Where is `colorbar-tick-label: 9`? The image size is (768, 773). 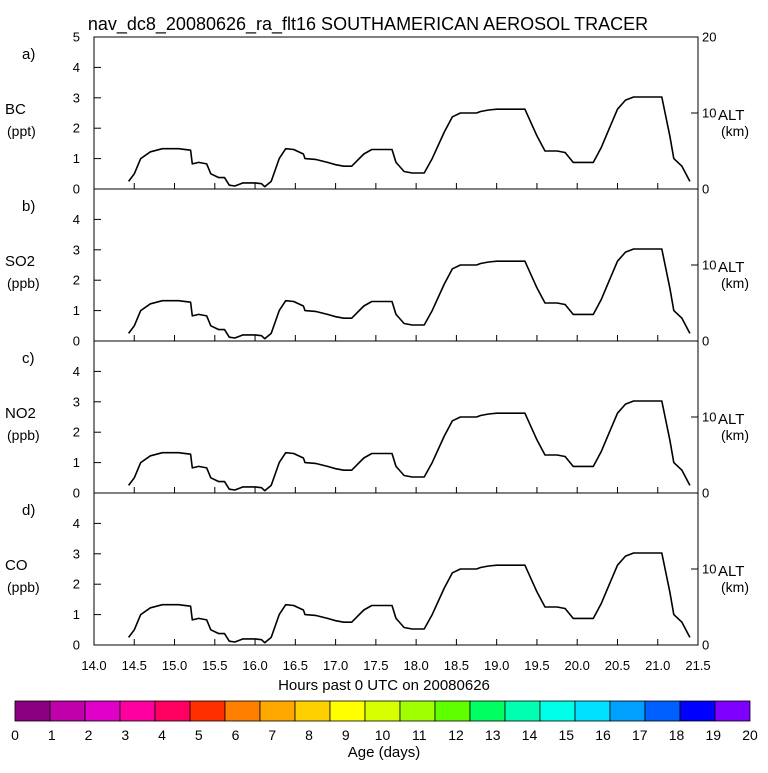 colorbar-tick-label: 9 is located at coordinates (346, 735).